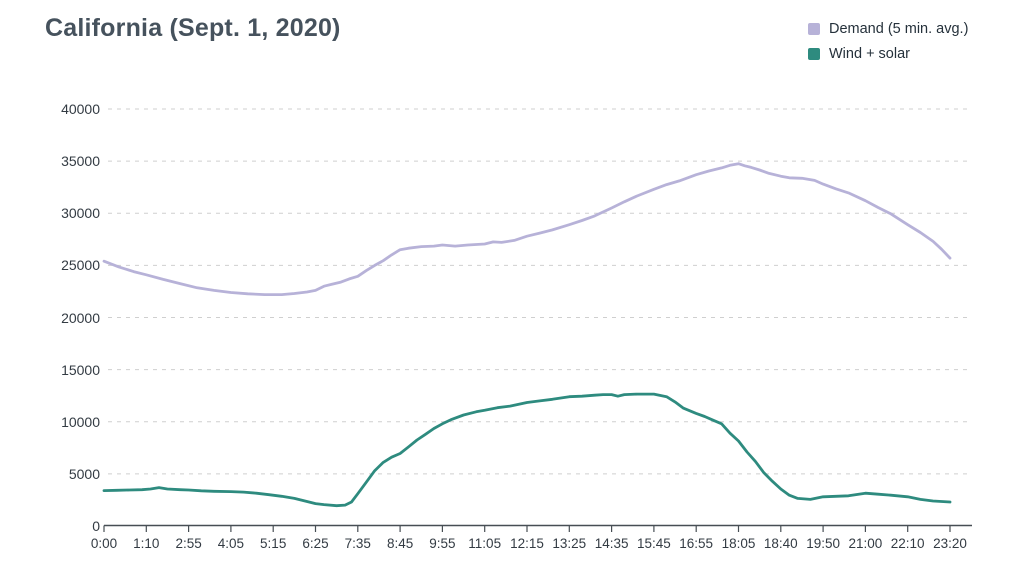  I want to click on legend-label-wind-solar: Wind + solar, so click(869, 54).